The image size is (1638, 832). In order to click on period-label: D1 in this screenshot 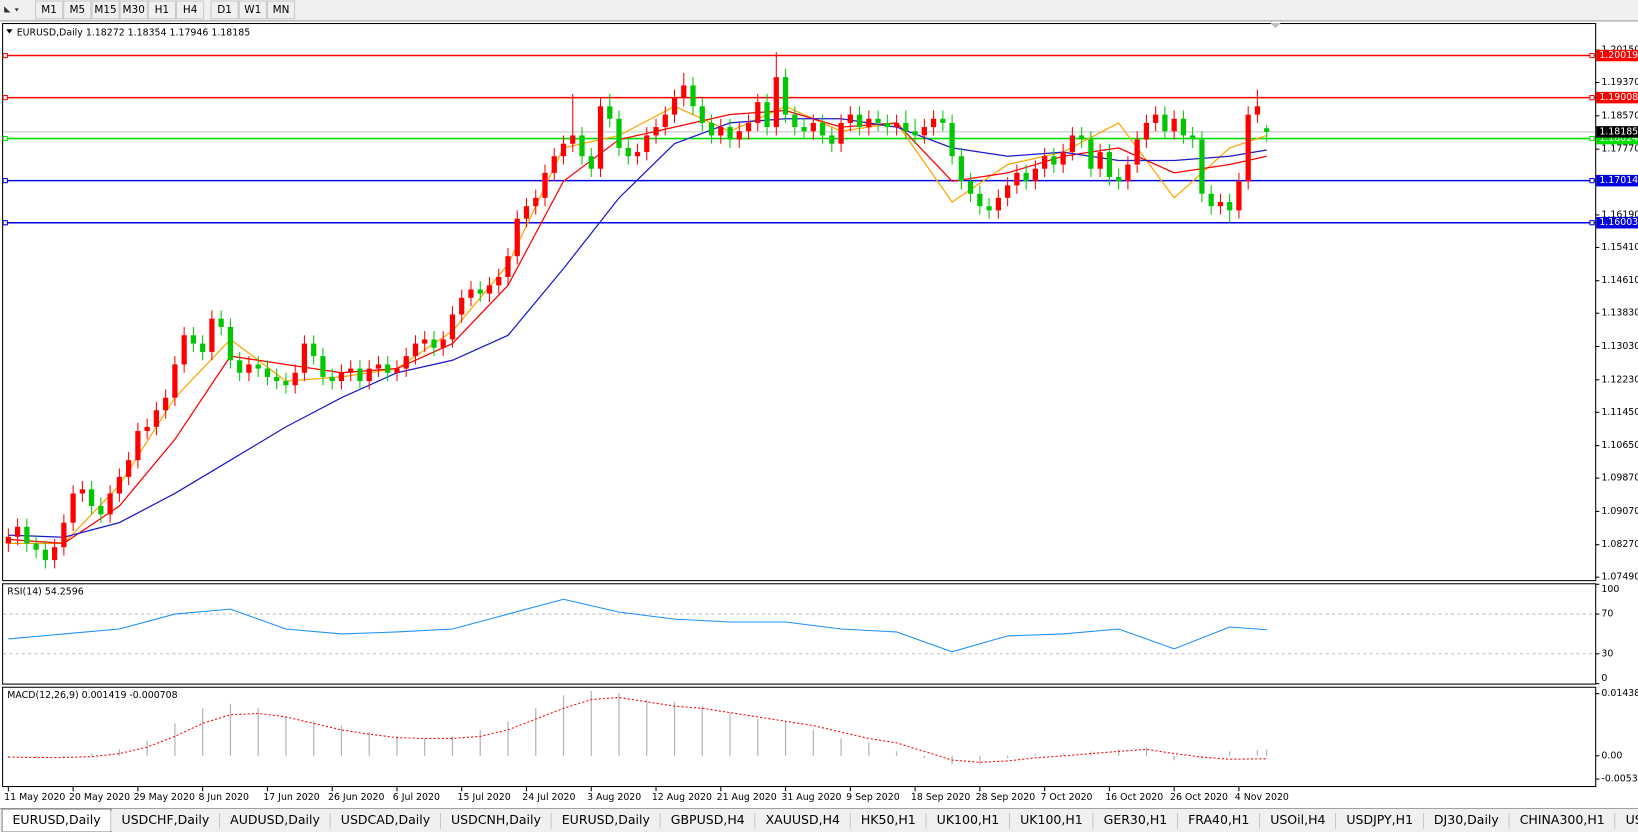, I will do `click(224, 10)`.